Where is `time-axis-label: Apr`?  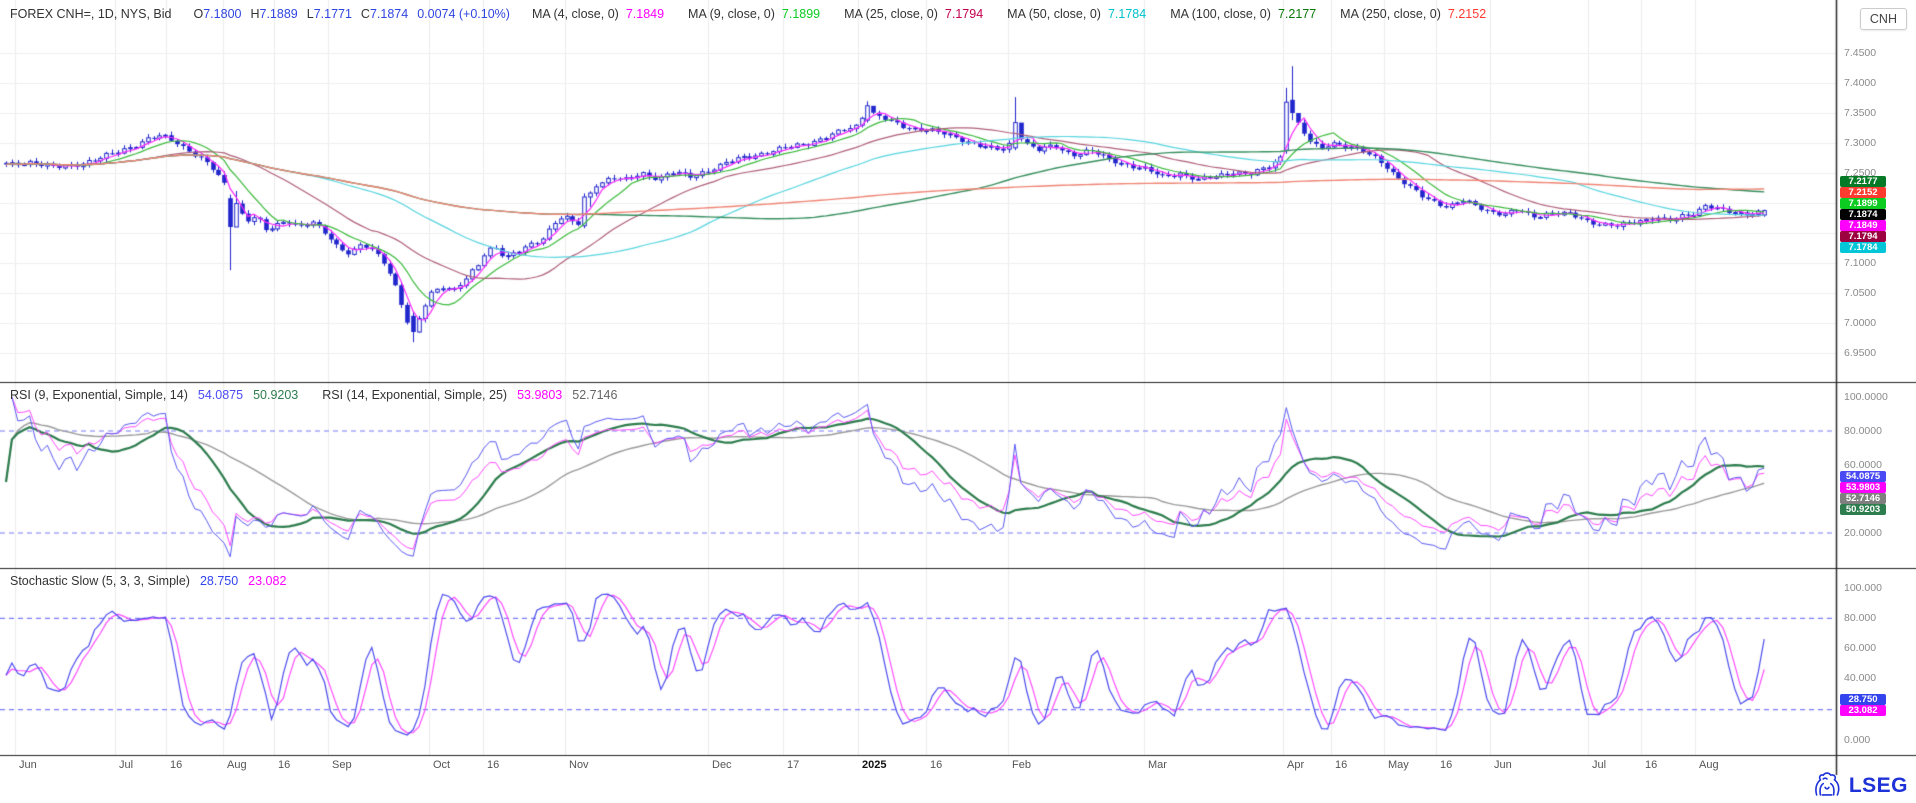 time-axis-label: Apr is located at coordinates (1296, 765).